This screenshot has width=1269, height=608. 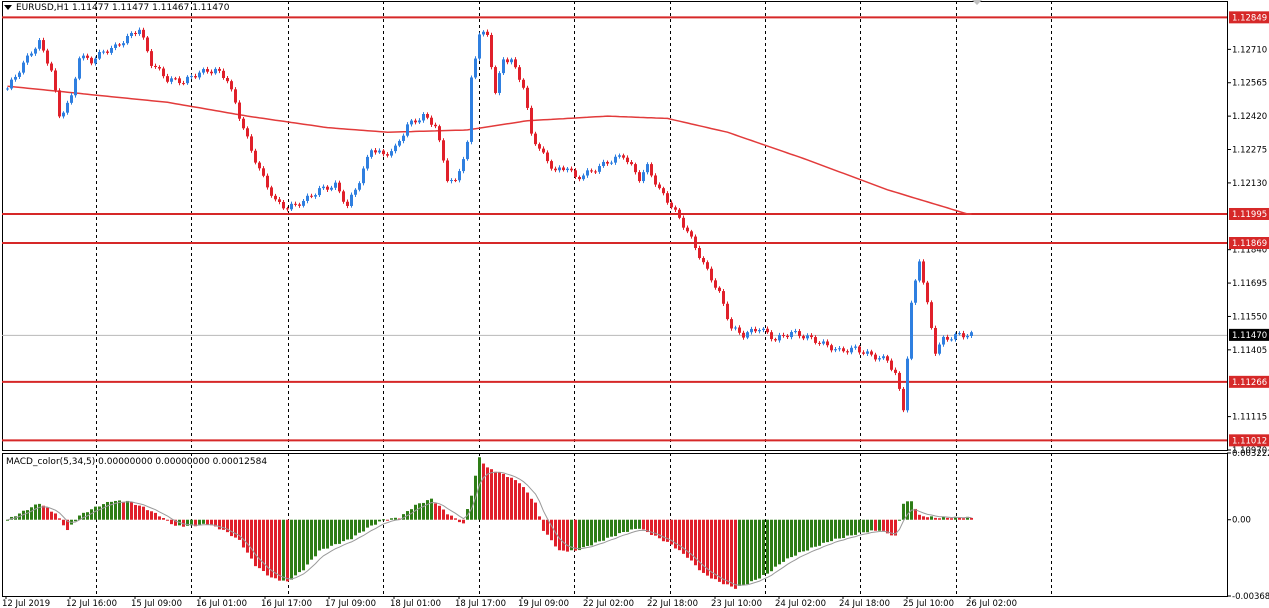 I want to click on scroll-marker-icon, so click(x=977, y=2).